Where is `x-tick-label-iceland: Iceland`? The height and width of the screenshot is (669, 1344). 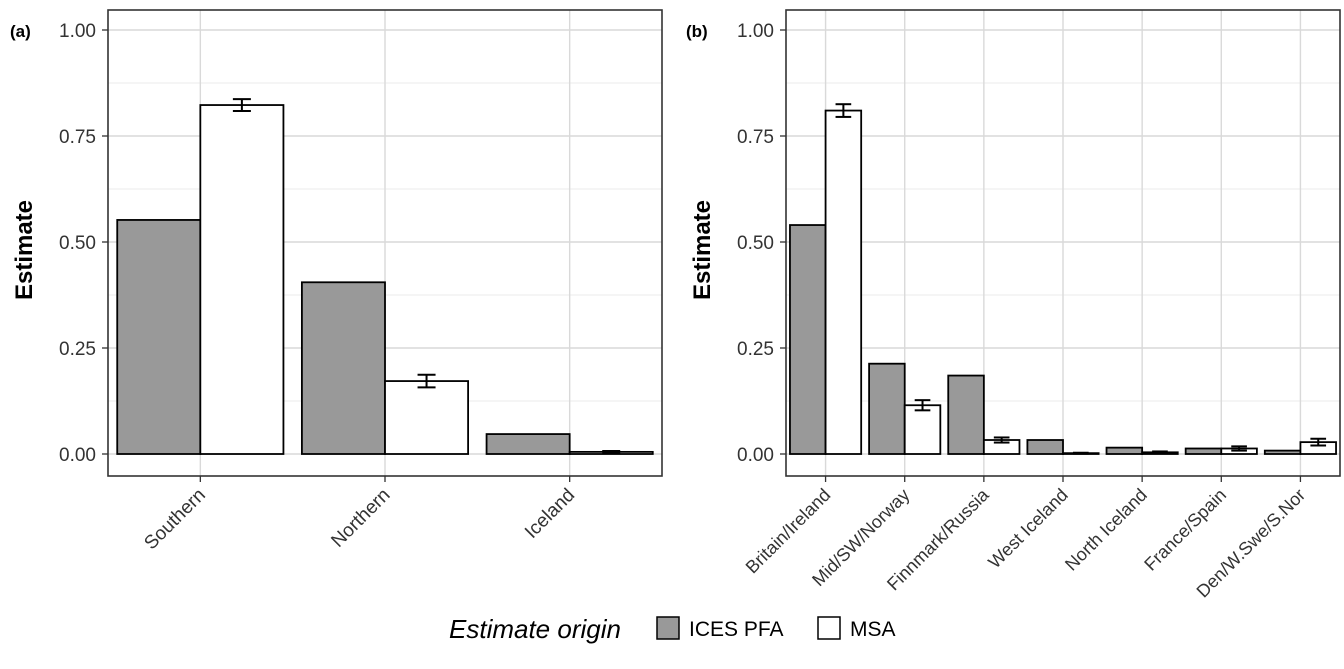 x-tick-label-iceland: Iceland is located at coordinates (550, 514).